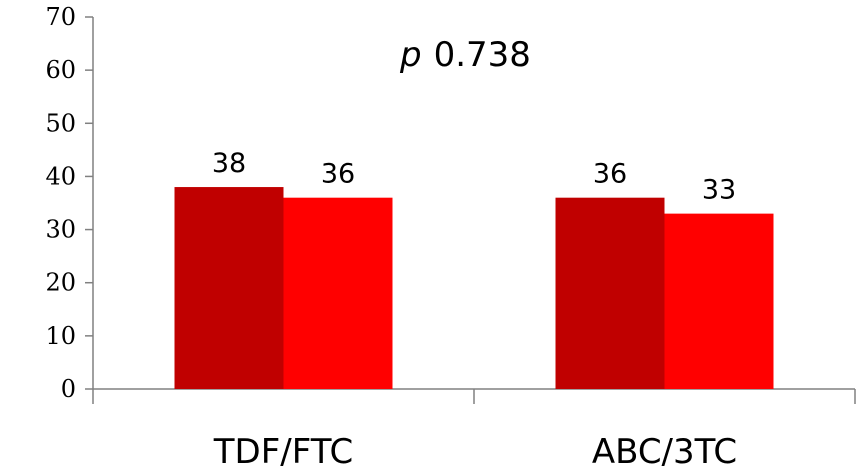 Image resolution: width=862 pixels, height=471 pixels. I want to click on y-tick-label: 70, so click(60, 17).